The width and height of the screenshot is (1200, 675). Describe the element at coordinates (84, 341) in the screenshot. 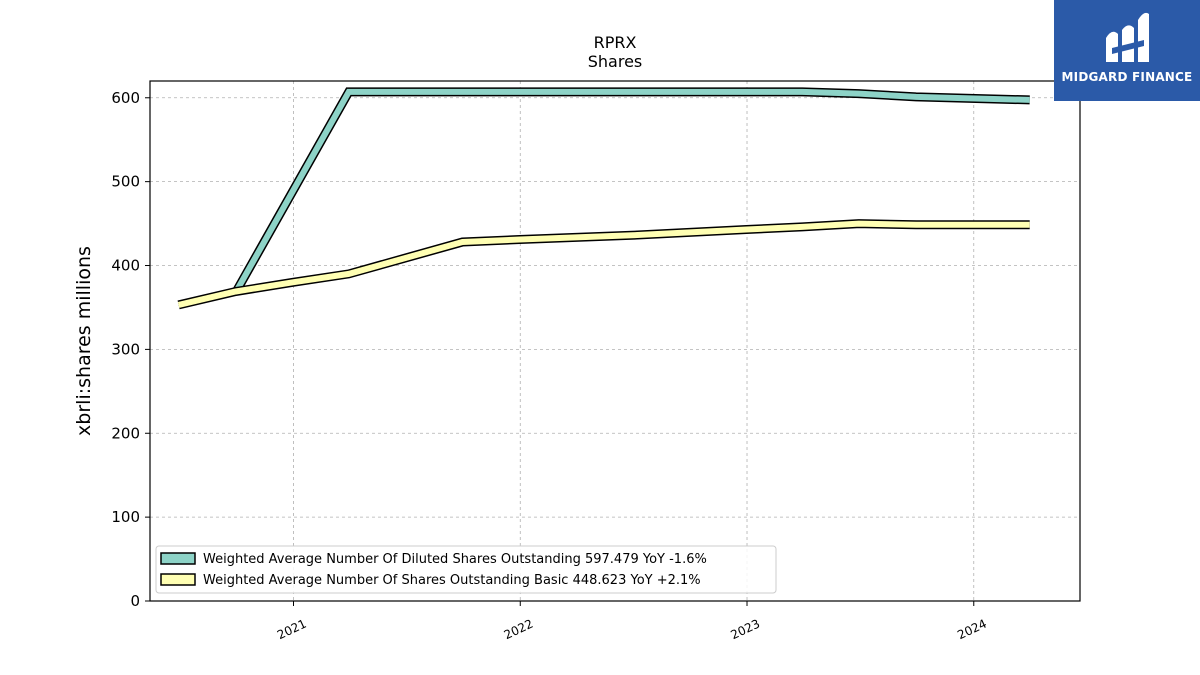

I see `y-axis-label: xbrli:shares millions` at that location.